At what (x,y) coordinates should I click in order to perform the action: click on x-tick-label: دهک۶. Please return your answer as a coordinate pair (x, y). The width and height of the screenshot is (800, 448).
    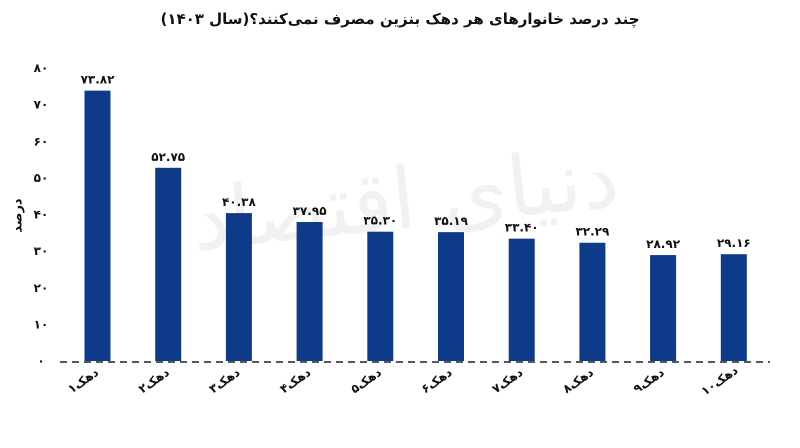
    Looking at the image, I should click on (437, 380).